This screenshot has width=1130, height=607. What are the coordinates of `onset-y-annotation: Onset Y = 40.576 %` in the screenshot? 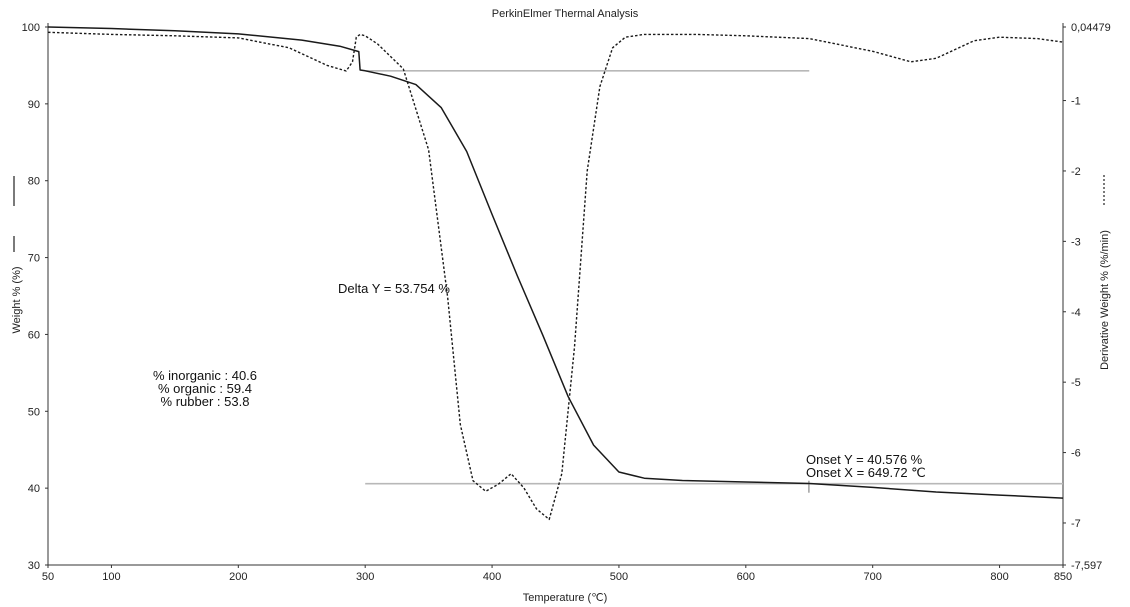 It's located at (864, 459).